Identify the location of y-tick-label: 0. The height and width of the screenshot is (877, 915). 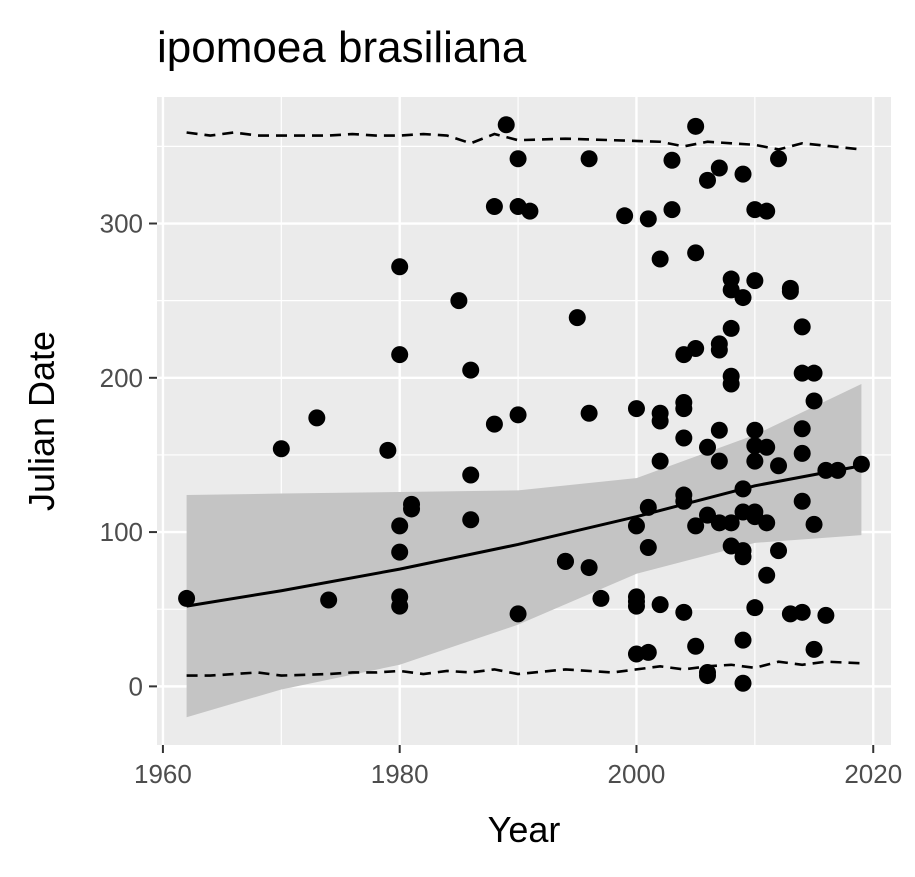
(136, 686).